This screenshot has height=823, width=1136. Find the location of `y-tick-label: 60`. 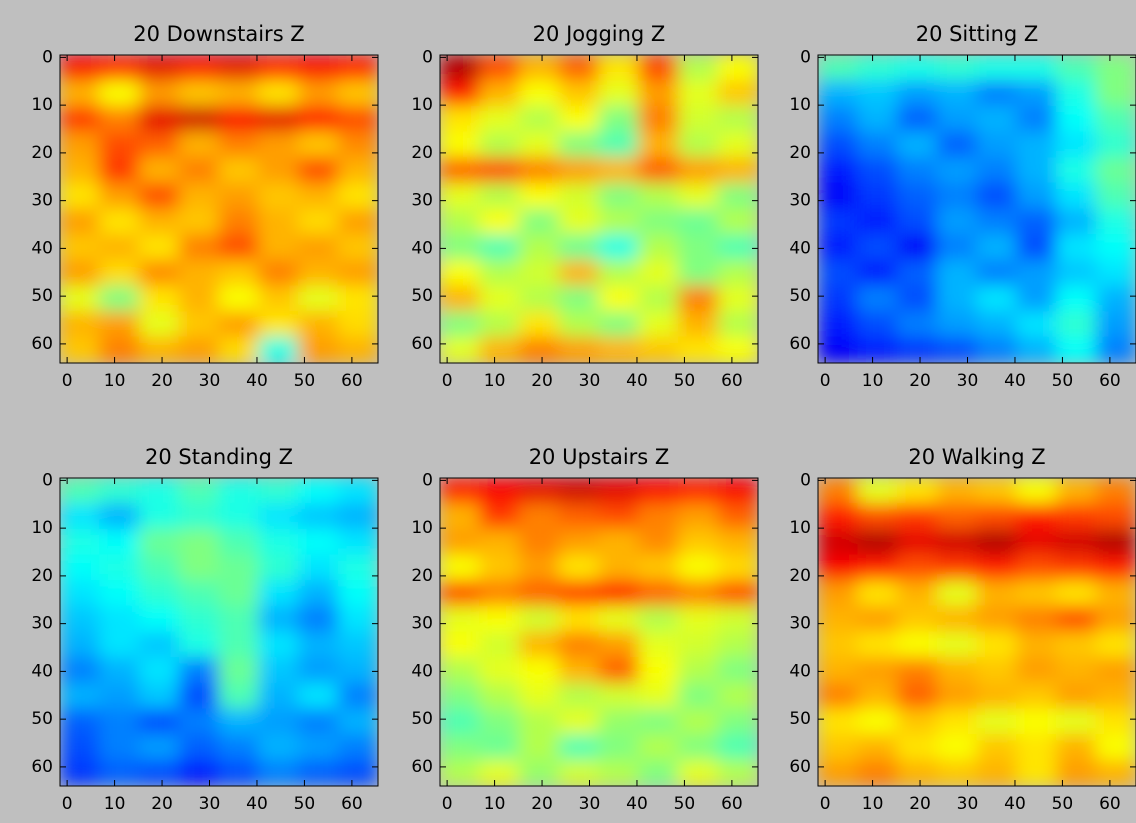

y-tick-label: 60 is located at coordinates (42, 767).